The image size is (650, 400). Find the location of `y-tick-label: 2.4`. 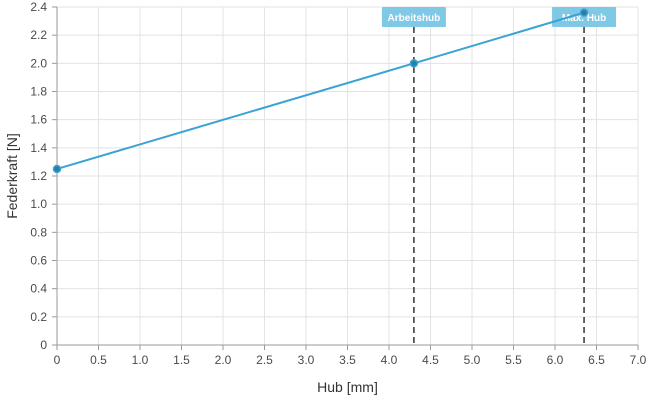

y-tick-label: 2.4 is located at coordinates (38, 7).